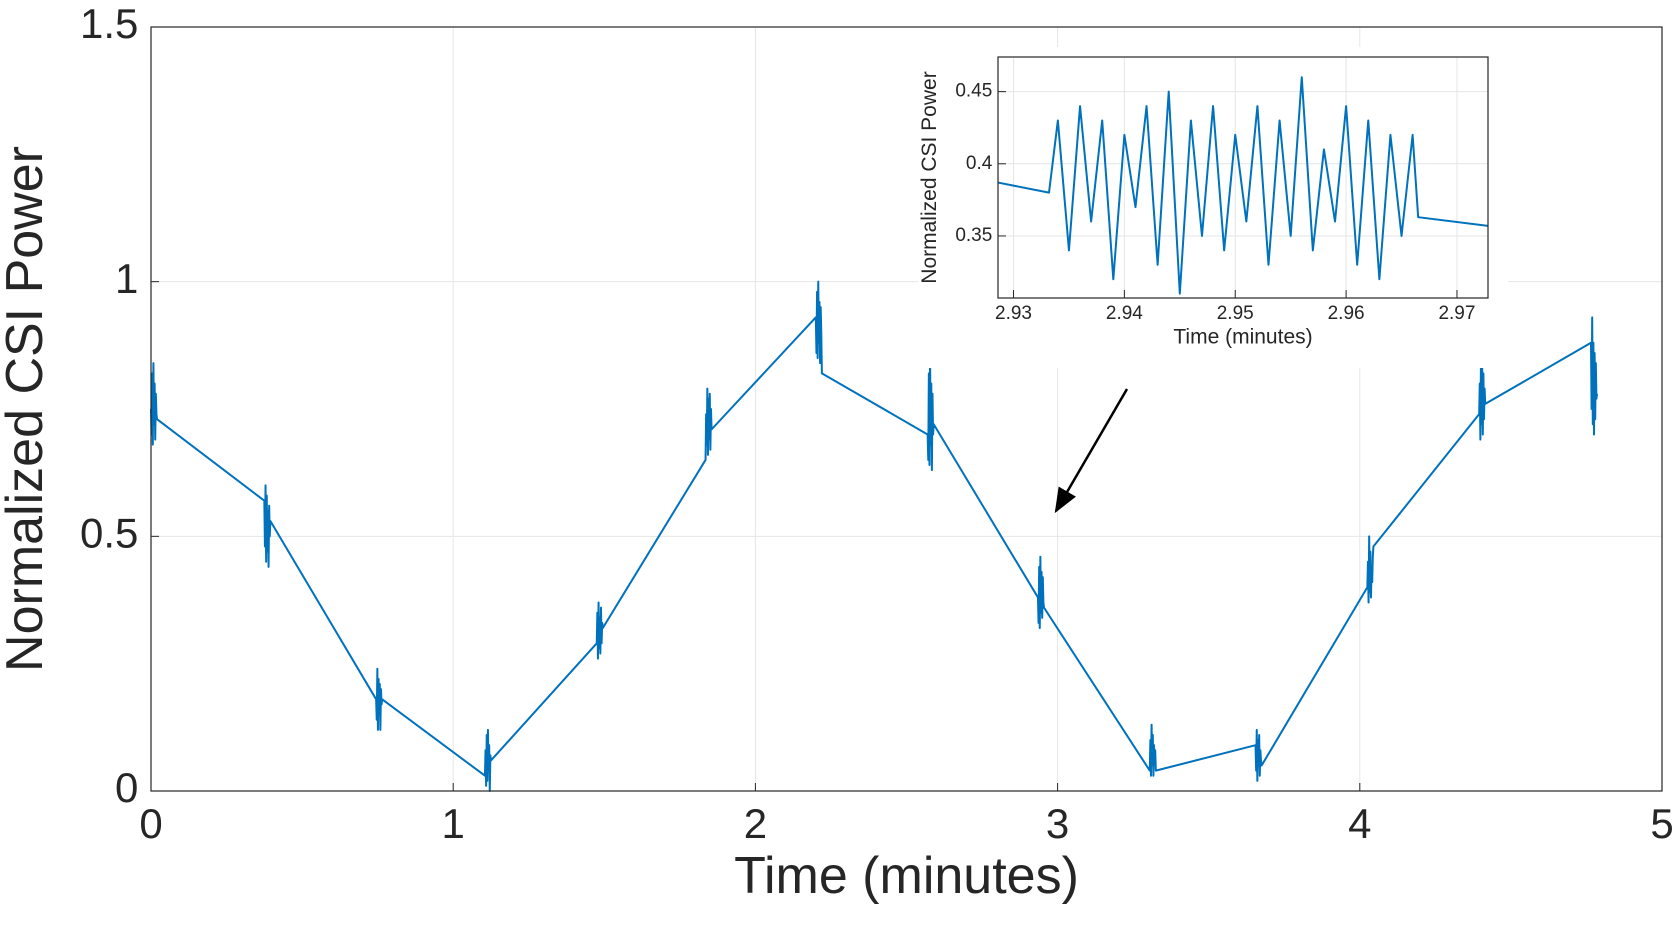  Describe the element at coordinates (126, 787) in the screenshot. I see `y-tick-label: 0` at that location.